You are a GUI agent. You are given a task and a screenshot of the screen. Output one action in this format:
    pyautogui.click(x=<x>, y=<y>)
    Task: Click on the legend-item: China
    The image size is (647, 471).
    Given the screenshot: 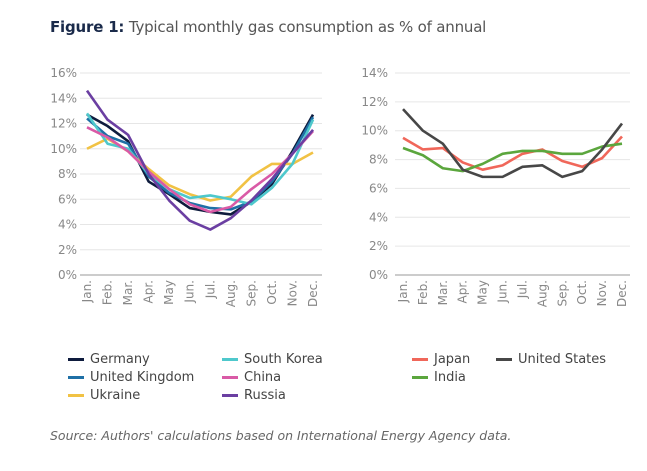 What is the action you would take?
    pyautogui.click(x=251, y=377)
    